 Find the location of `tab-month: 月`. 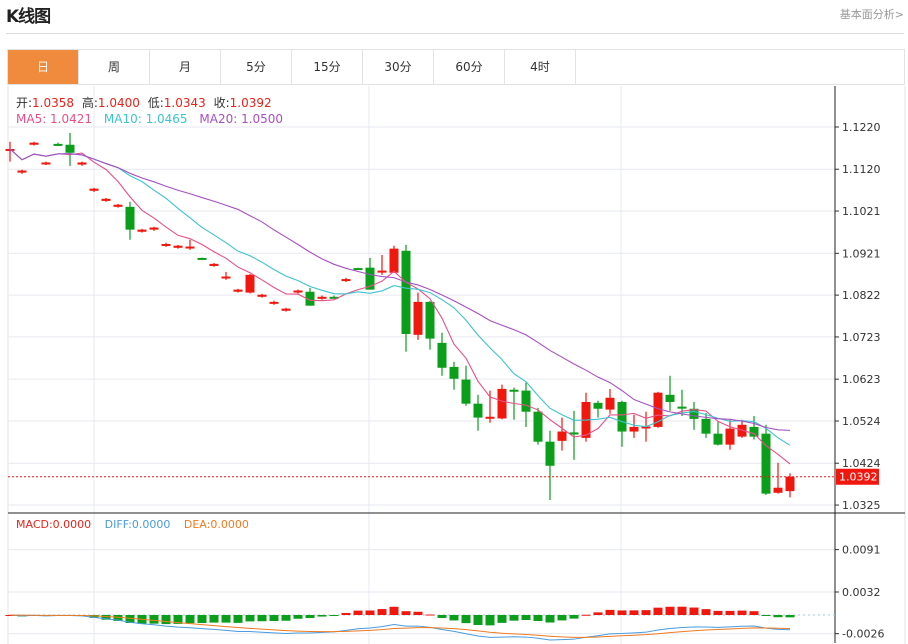

tab-month: 月 is located at coordinates (185, 67).